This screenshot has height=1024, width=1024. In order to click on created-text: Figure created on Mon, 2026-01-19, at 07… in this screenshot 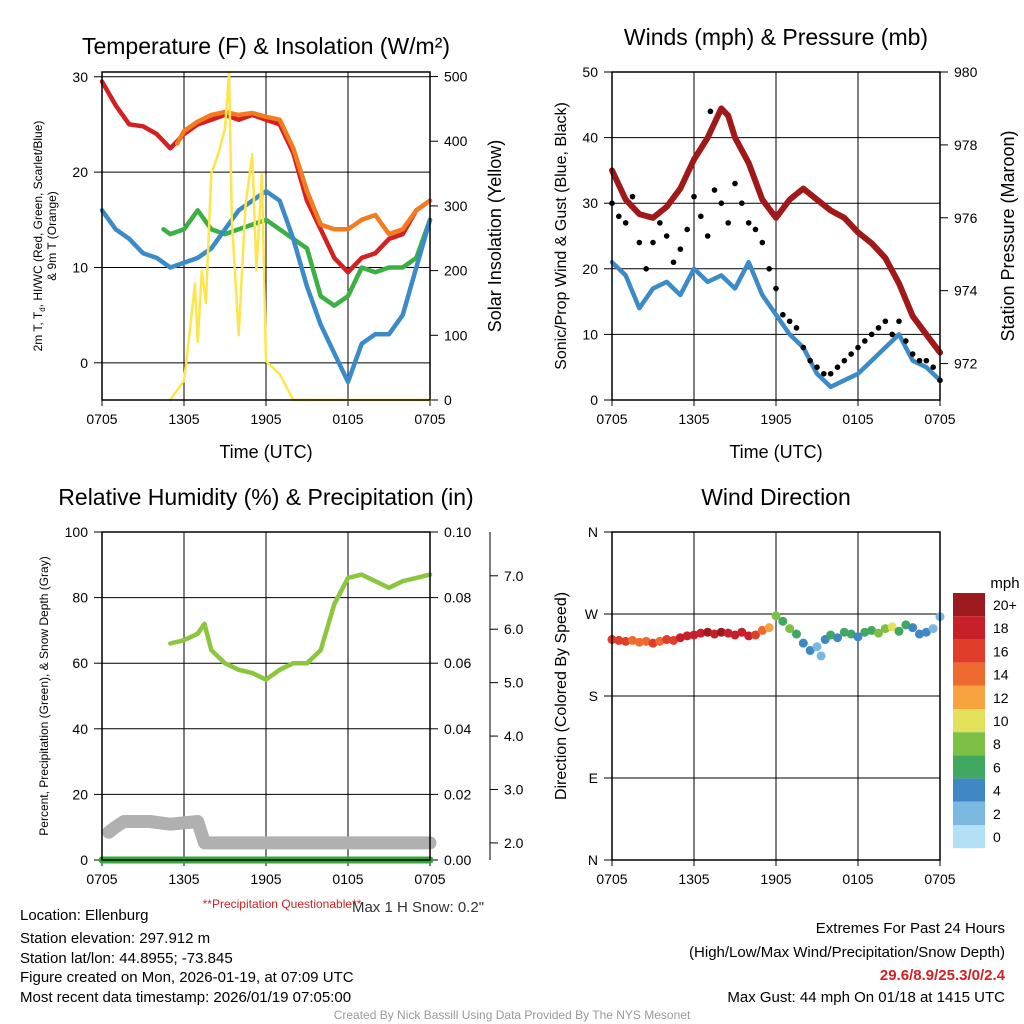, I will do `click(187, 977)`.